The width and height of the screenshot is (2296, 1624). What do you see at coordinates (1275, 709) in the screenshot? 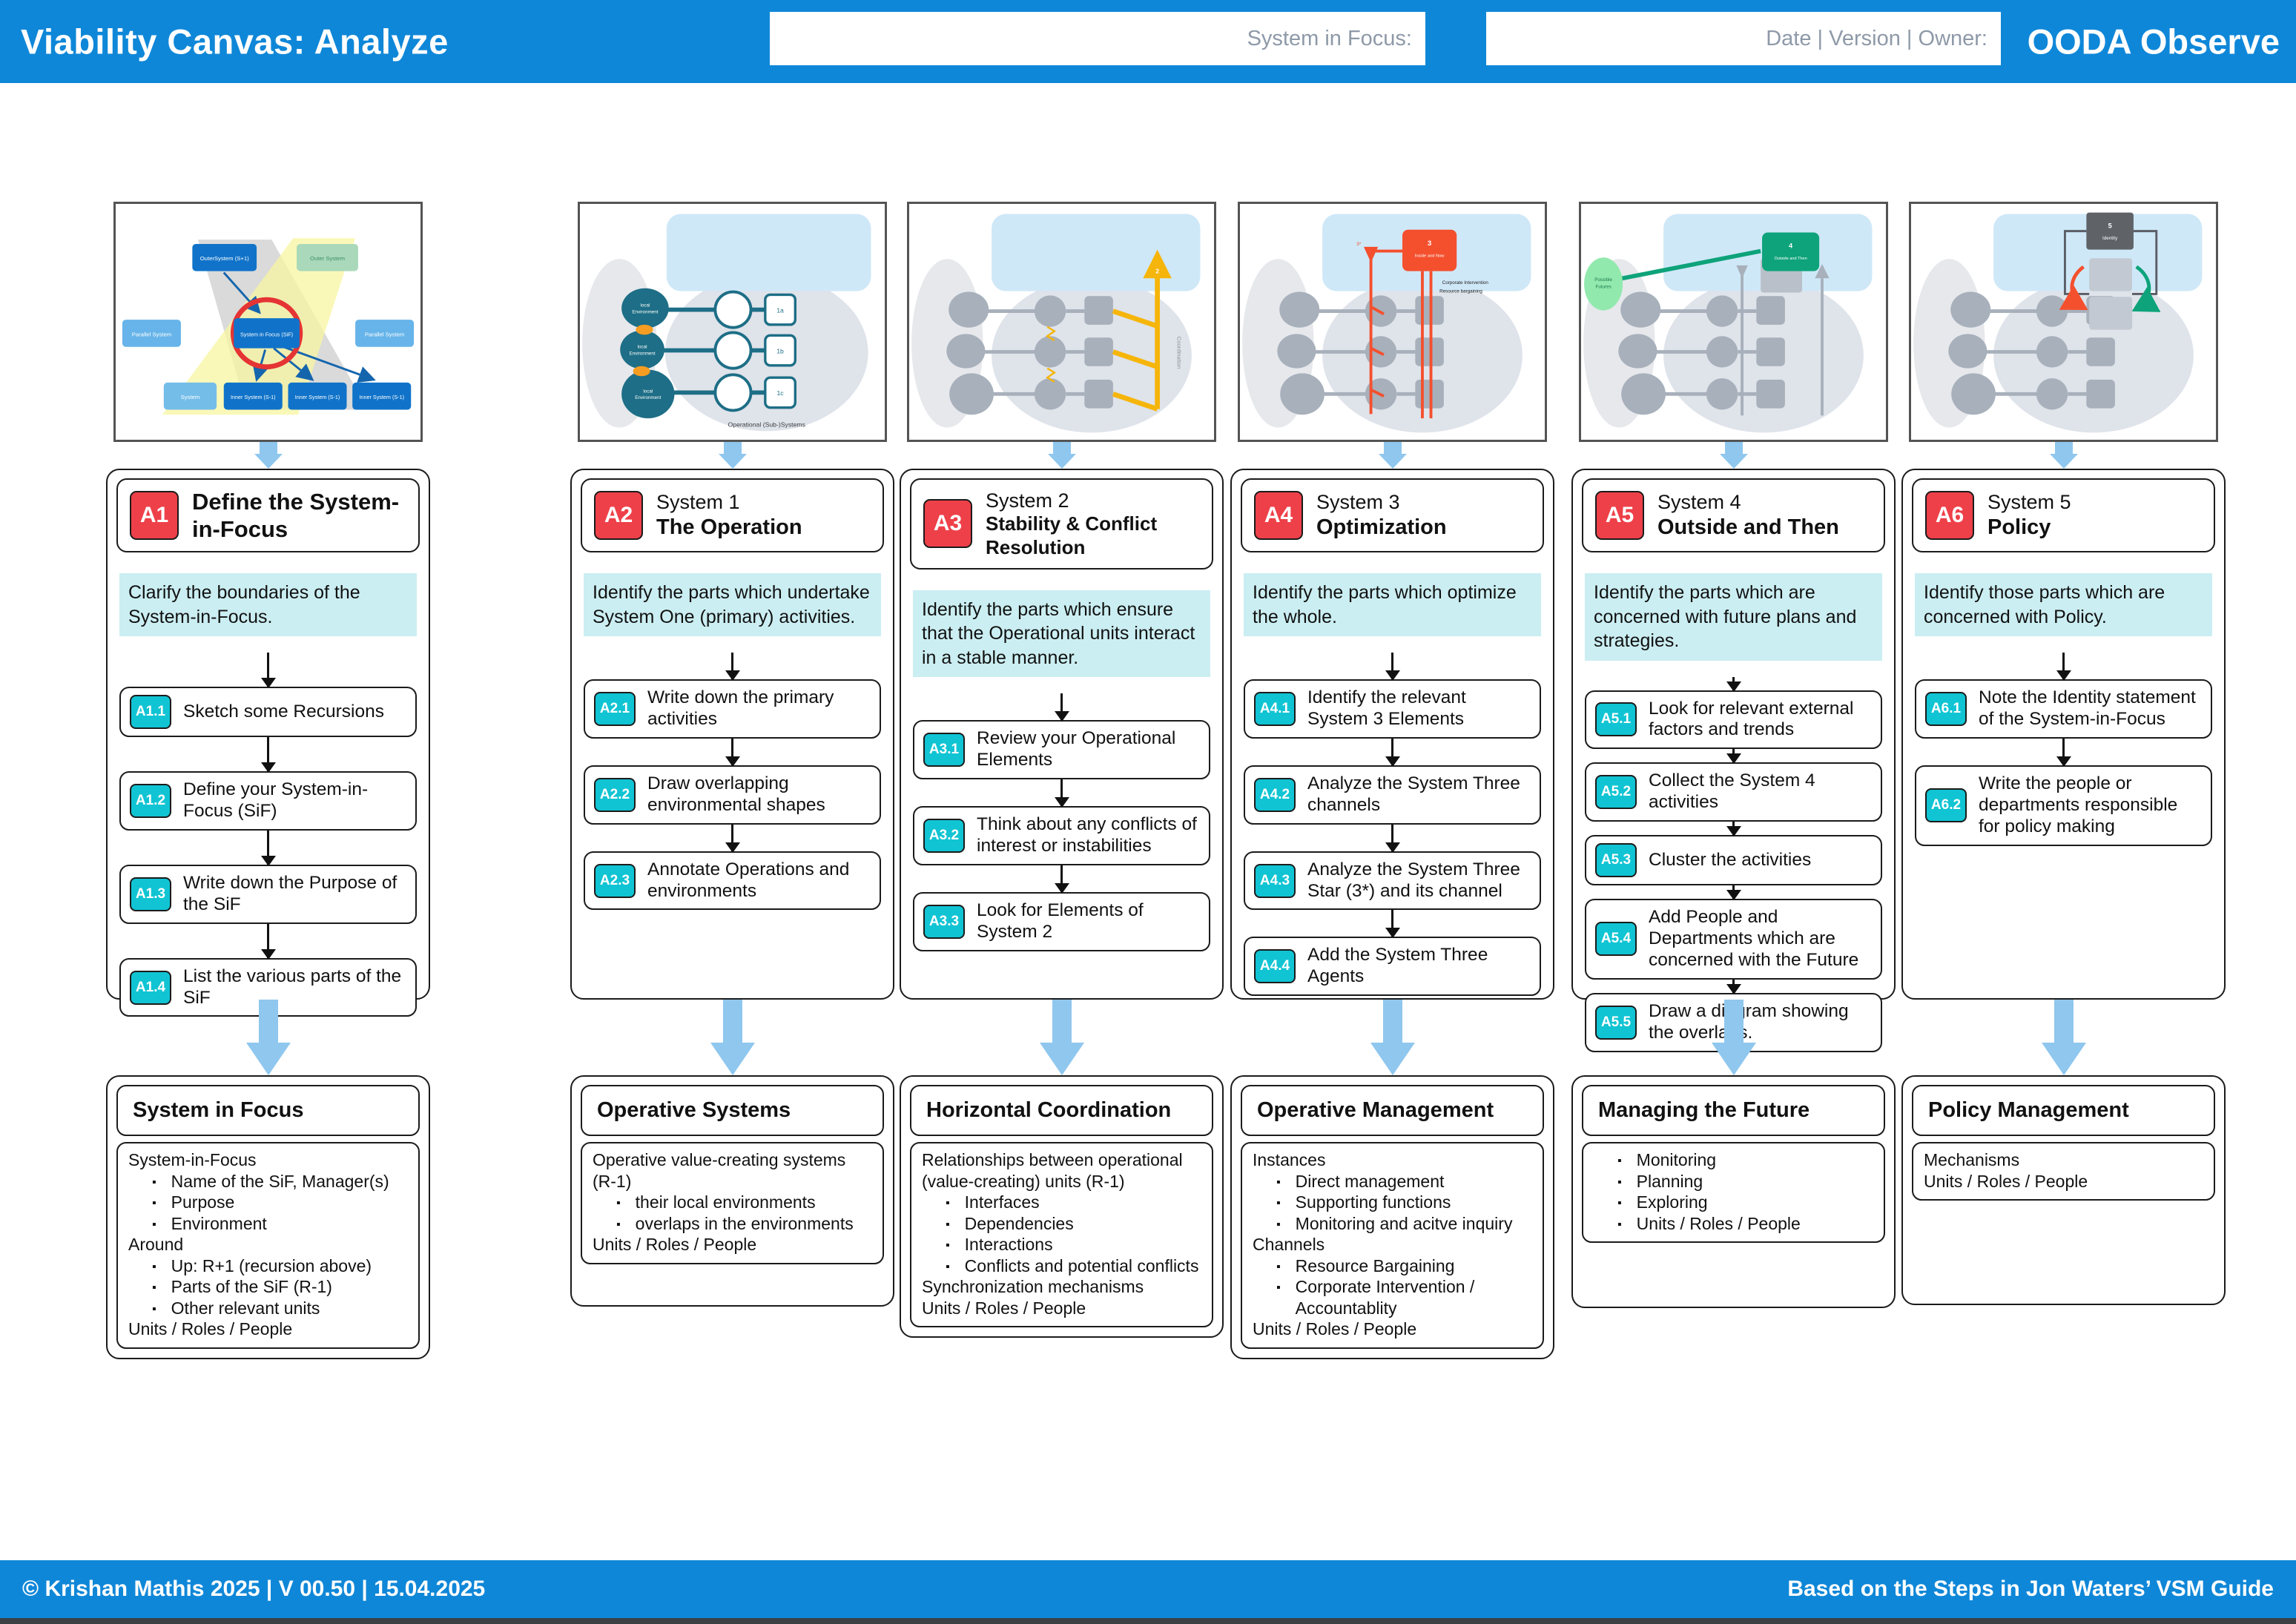
I see `substep-badge: A4.1` at bounding box center [1275, 709].